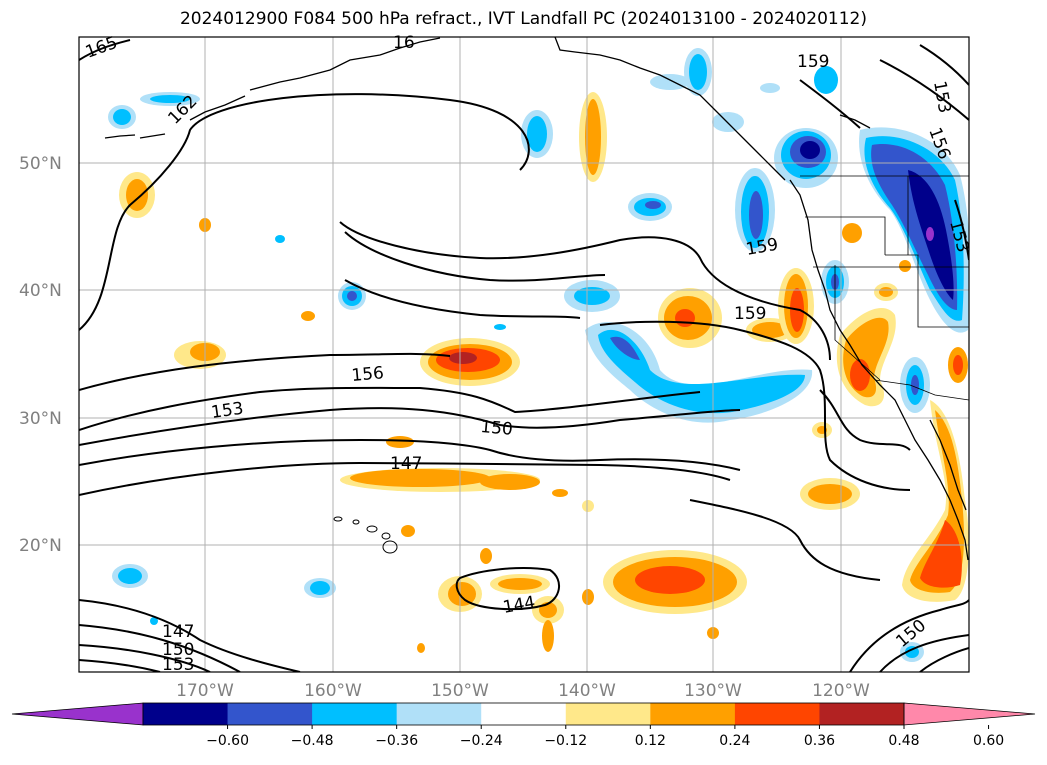 The image size is (1047, 765). What do you see at coordinates (365, 535) in the screenshot?
I see `hawaii-islands` at bounding box center [365, 535].